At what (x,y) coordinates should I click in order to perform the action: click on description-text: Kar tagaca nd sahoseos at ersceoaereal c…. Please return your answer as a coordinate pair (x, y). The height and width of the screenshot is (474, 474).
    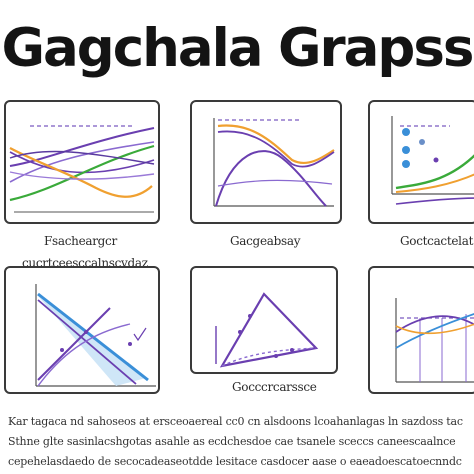
    Looking at the image, I should click on (237, 442).